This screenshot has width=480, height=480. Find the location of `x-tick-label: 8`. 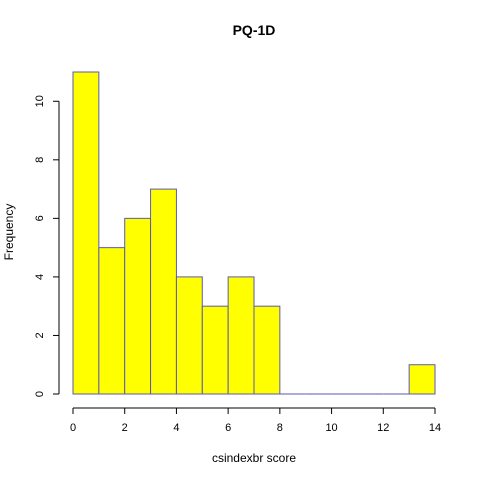

x-tick-label: 8 is located at coordinates (280, 428).